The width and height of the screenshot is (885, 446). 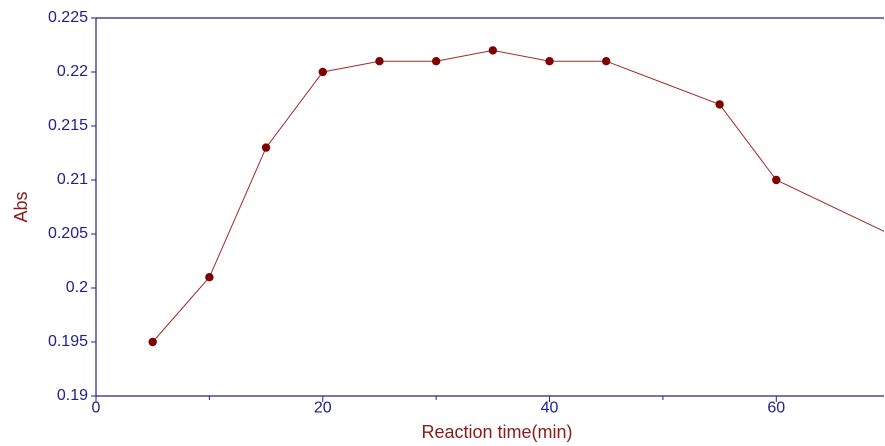 I want to click on y-tick-label: 0.22, so click(x=72, y=71).